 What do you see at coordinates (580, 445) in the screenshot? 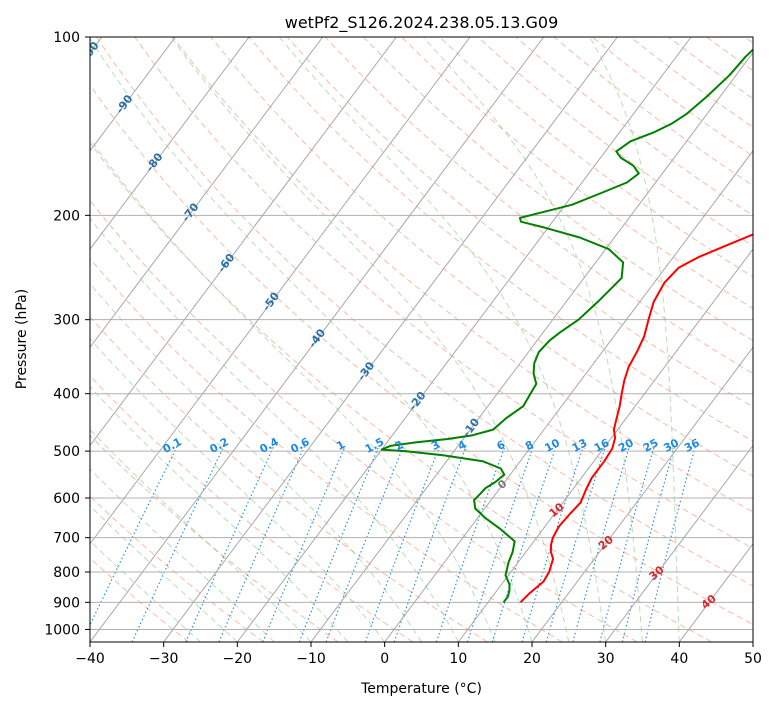
I see `mixing-ratio-label: 13` at bounding box center [580, 445].